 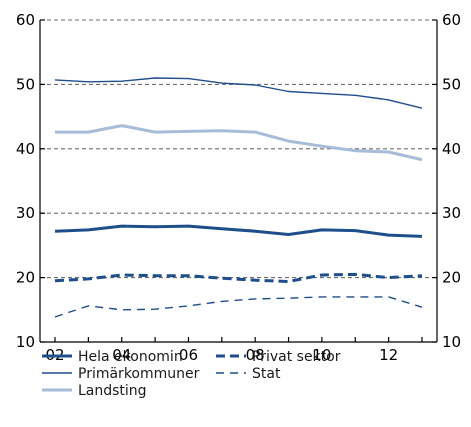 I want to click on x-tick-label-6: 06, so click(x=188, y=355).